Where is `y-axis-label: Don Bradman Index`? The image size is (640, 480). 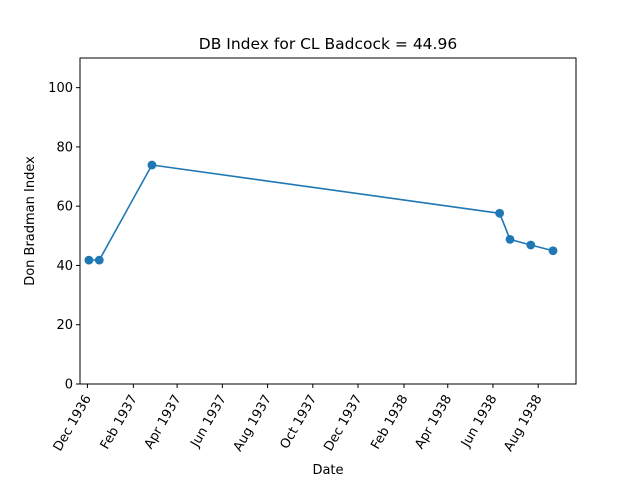
y-axis-label: Don Bradman Index is located at coordinates (30, 221).